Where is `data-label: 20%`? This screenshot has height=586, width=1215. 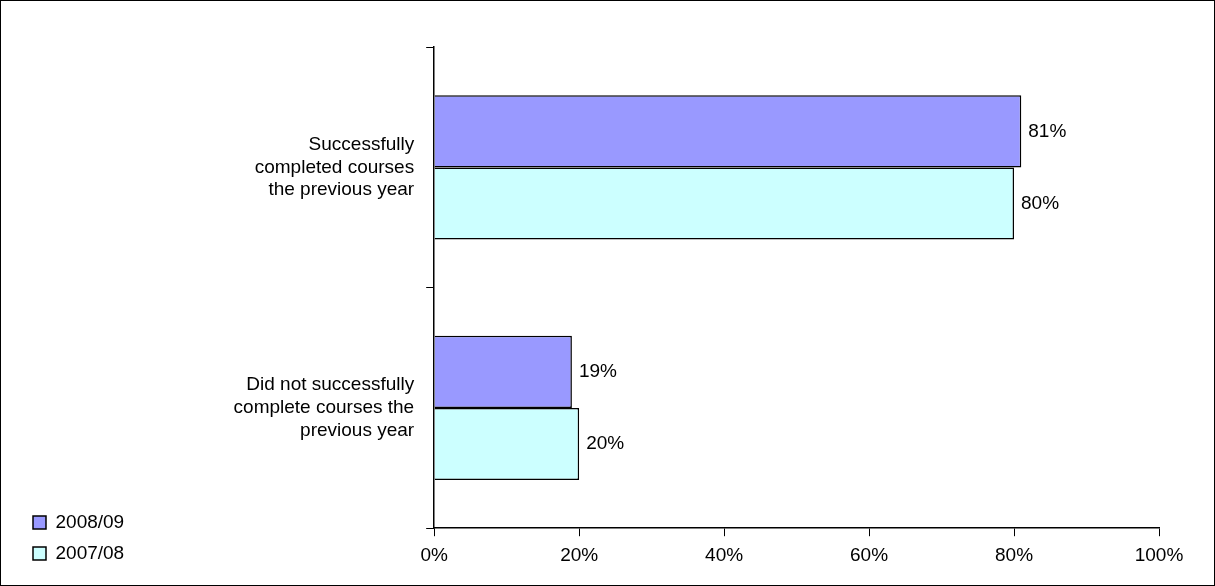
data-label: 20% is located at coordinates (605, 443).